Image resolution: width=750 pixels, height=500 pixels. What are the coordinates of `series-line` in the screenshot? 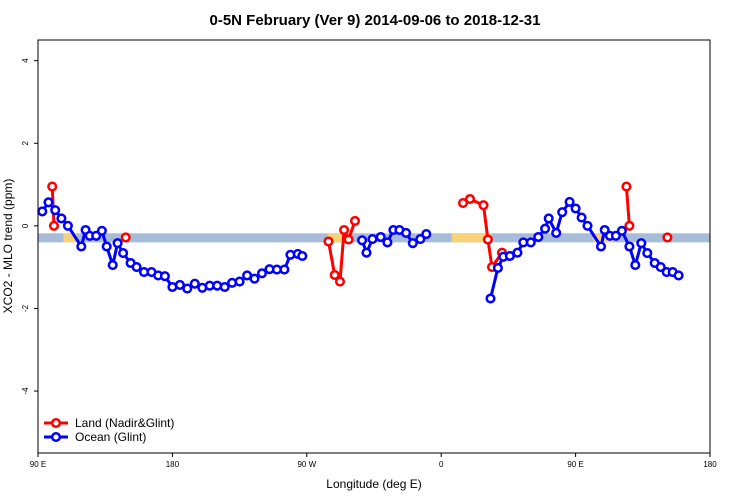 It's located at (627, 206).